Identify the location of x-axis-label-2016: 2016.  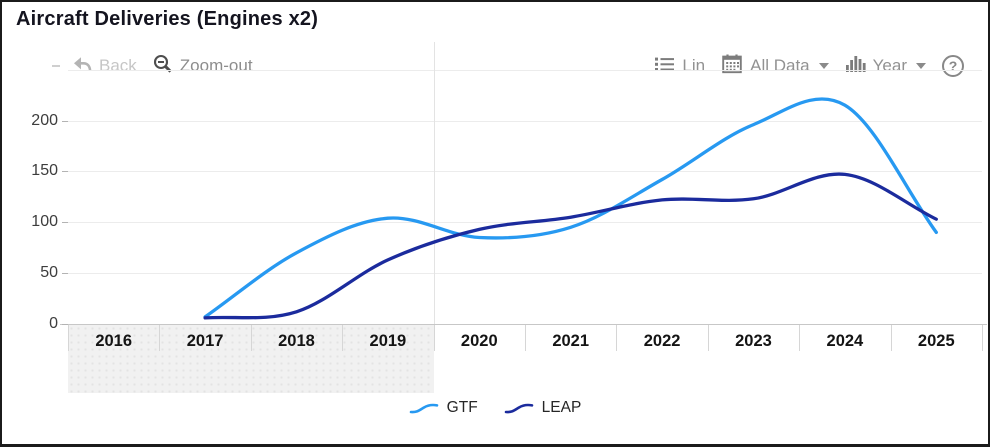
(114, 341).